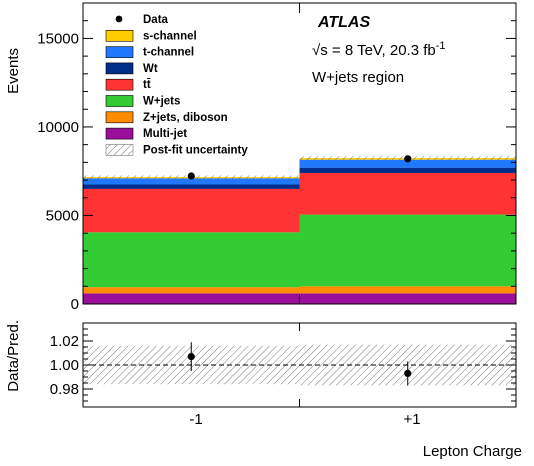 The width and height of the screenshot is (534, 466). I want to click on energy-superscript: -1, so click(441, 46).